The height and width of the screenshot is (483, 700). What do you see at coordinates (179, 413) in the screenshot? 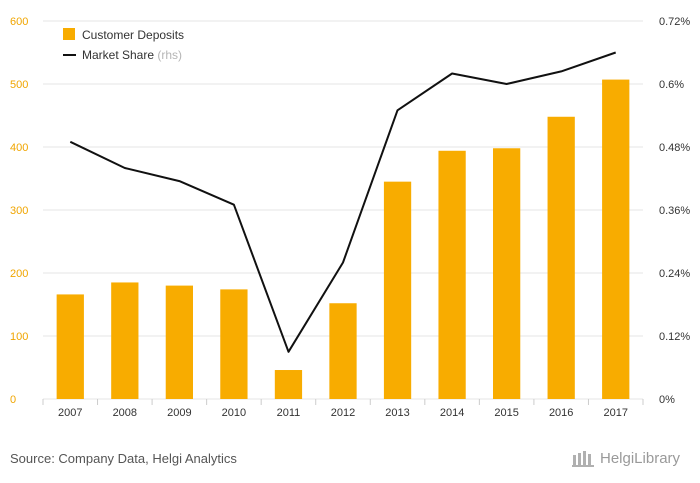
I see `x-tick-label: 2009` at bounding box center [179, 413].